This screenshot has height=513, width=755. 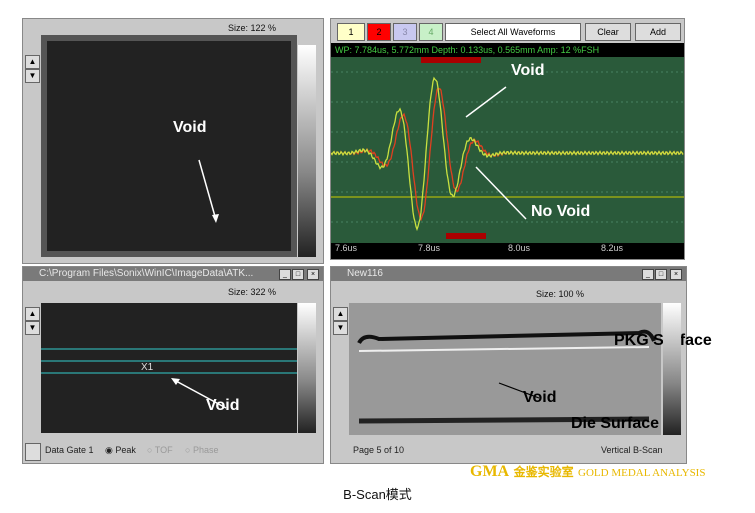 I want to click on radio-label: Phase, so click(x=205, y=450).